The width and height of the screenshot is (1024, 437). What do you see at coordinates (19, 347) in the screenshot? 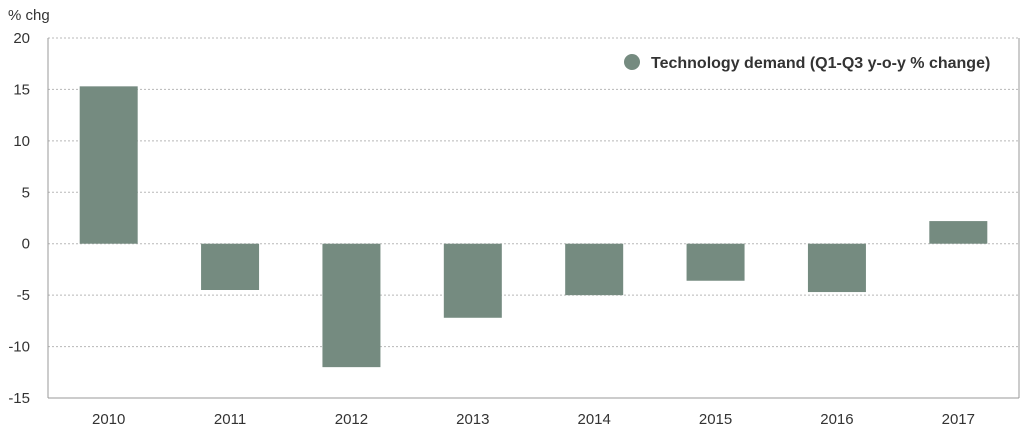
I see `y-tick-label: -10` at bounding box center [19, 347].